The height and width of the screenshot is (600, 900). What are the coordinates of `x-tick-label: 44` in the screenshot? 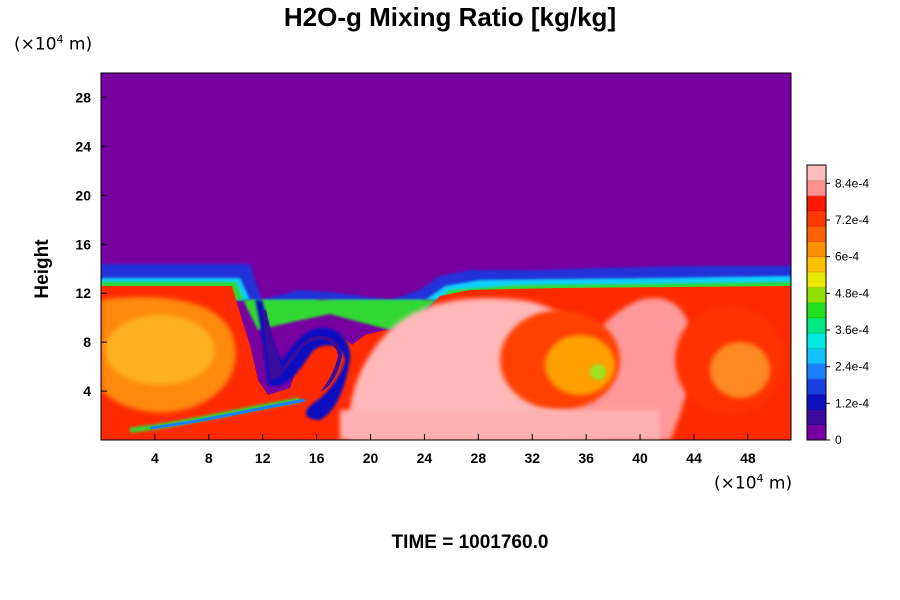 It's located at (694, 458).